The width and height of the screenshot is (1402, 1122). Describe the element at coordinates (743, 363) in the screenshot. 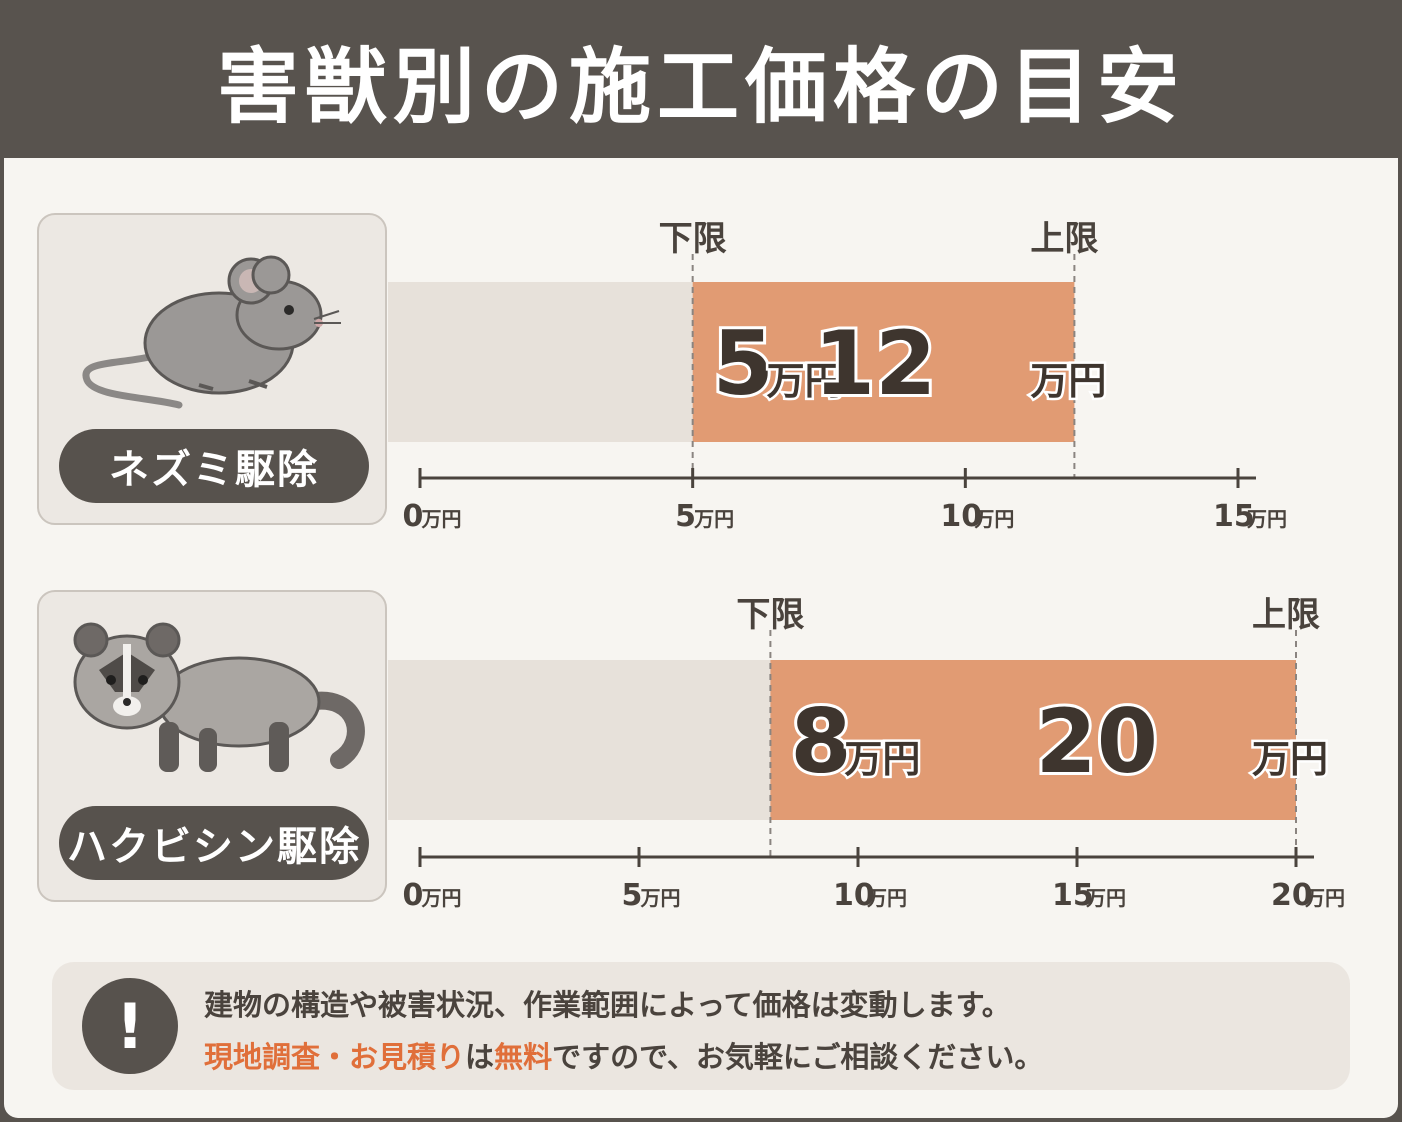

I see `lower-value-label-0: 5` at that location.